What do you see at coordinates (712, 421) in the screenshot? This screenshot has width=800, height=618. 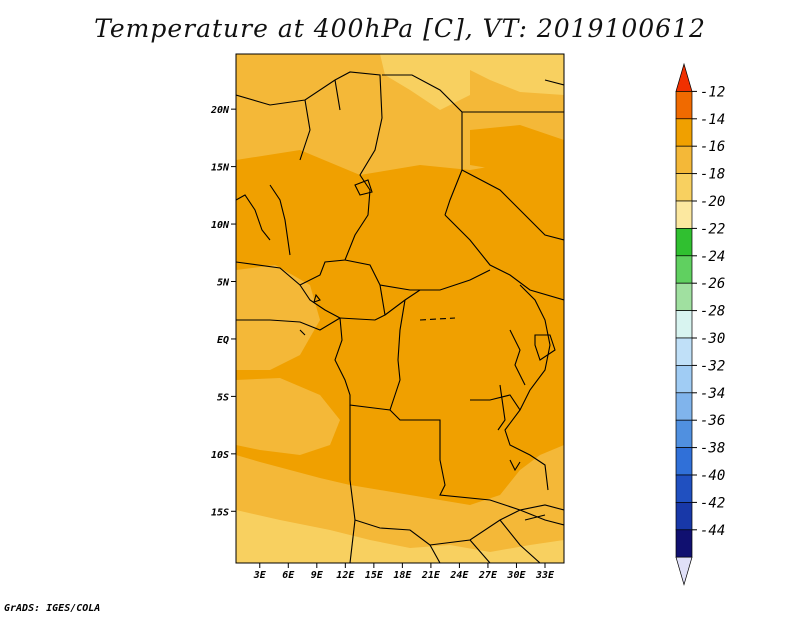 I see `colorbar-label: -36` at bounding box center [712, 421].